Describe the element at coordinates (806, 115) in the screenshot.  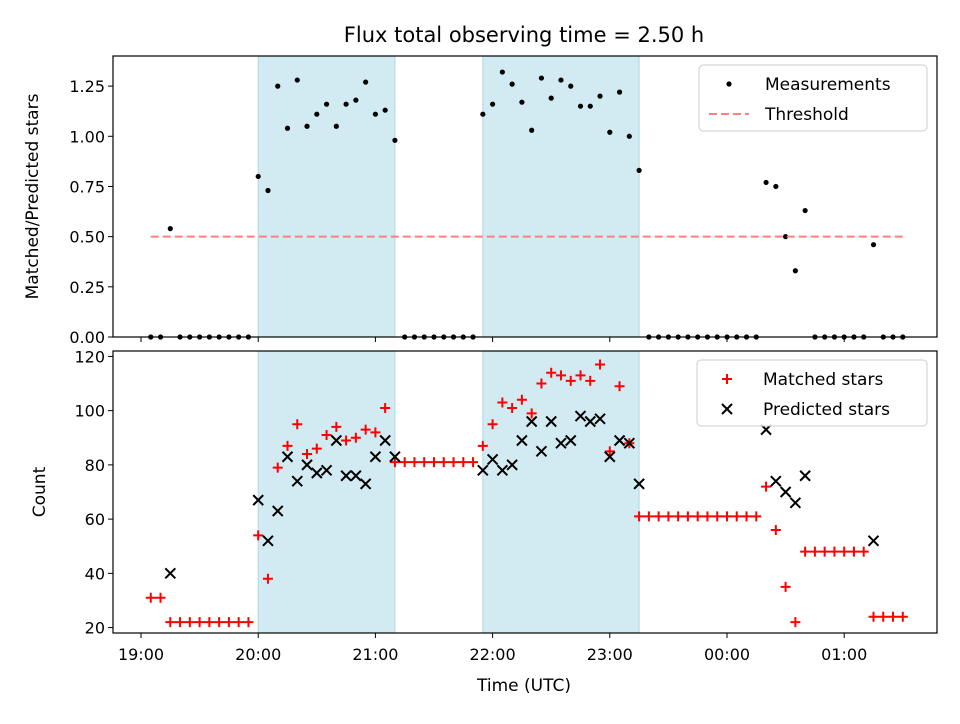
I see `top-legend-label: Threshold` at that location.